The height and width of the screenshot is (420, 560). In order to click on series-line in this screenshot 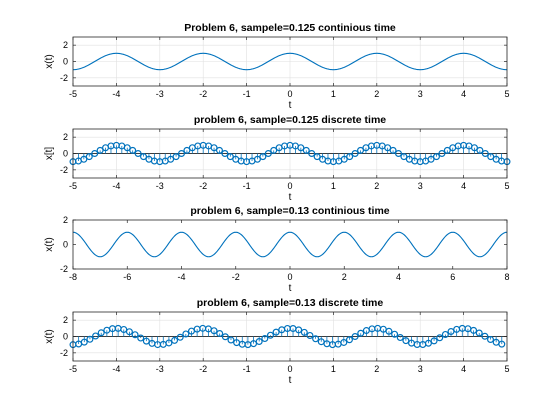, I will do `click(290, 244)`.